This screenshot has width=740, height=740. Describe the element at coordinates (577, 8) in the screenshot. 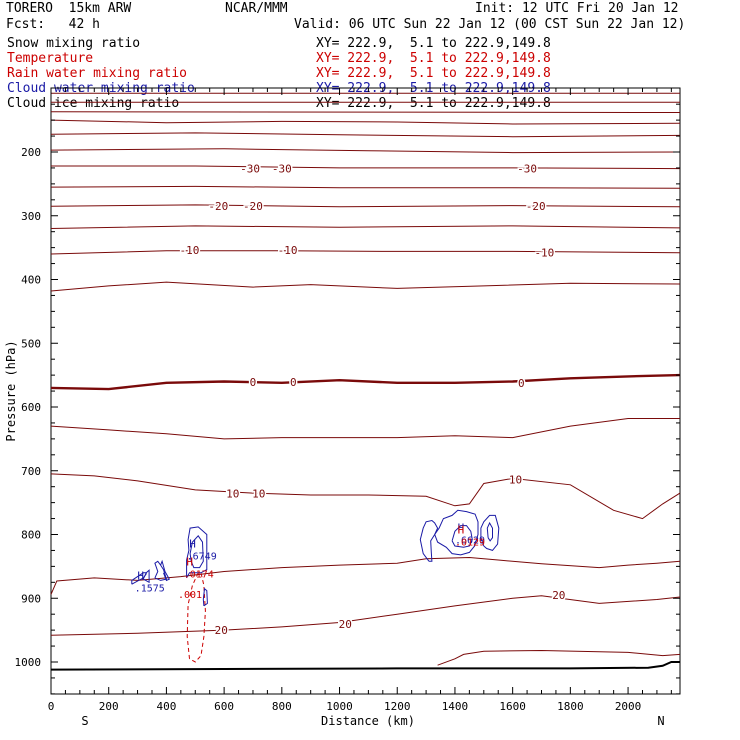

I see `init-time: Init: 12 UTC Fri 20 Jan 12` at that location.